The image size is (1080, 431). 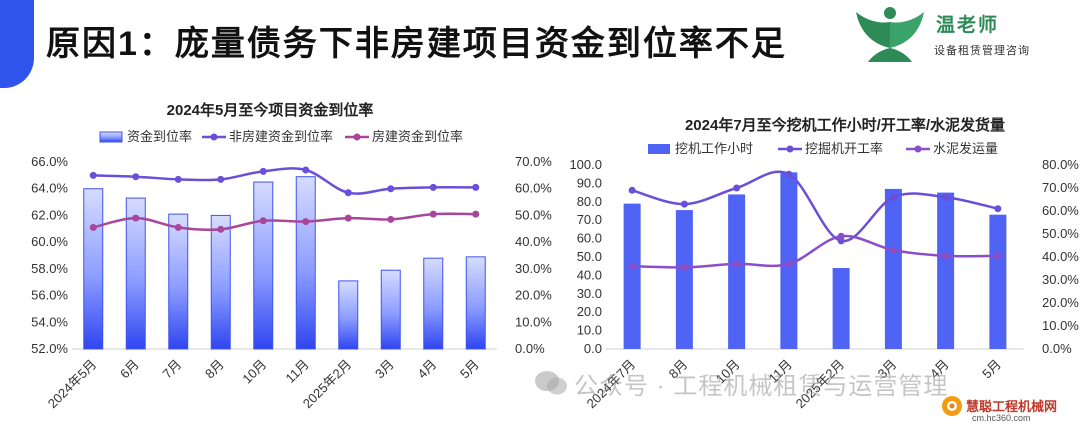 I want to click on x-tick-label: 10月, so click(x=254, y=372).